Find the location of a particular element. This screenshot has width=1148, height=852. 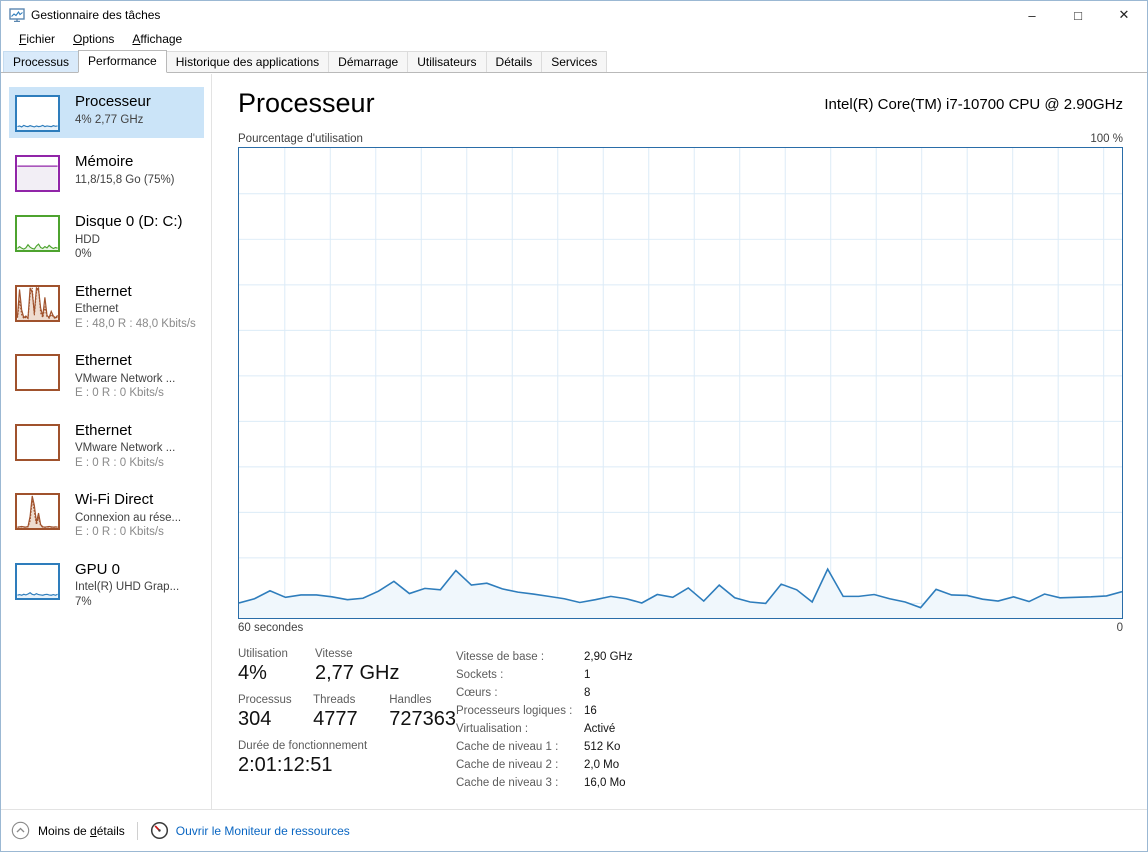

spec-value: 16,0 Mo is located at coordinates (605, 783).